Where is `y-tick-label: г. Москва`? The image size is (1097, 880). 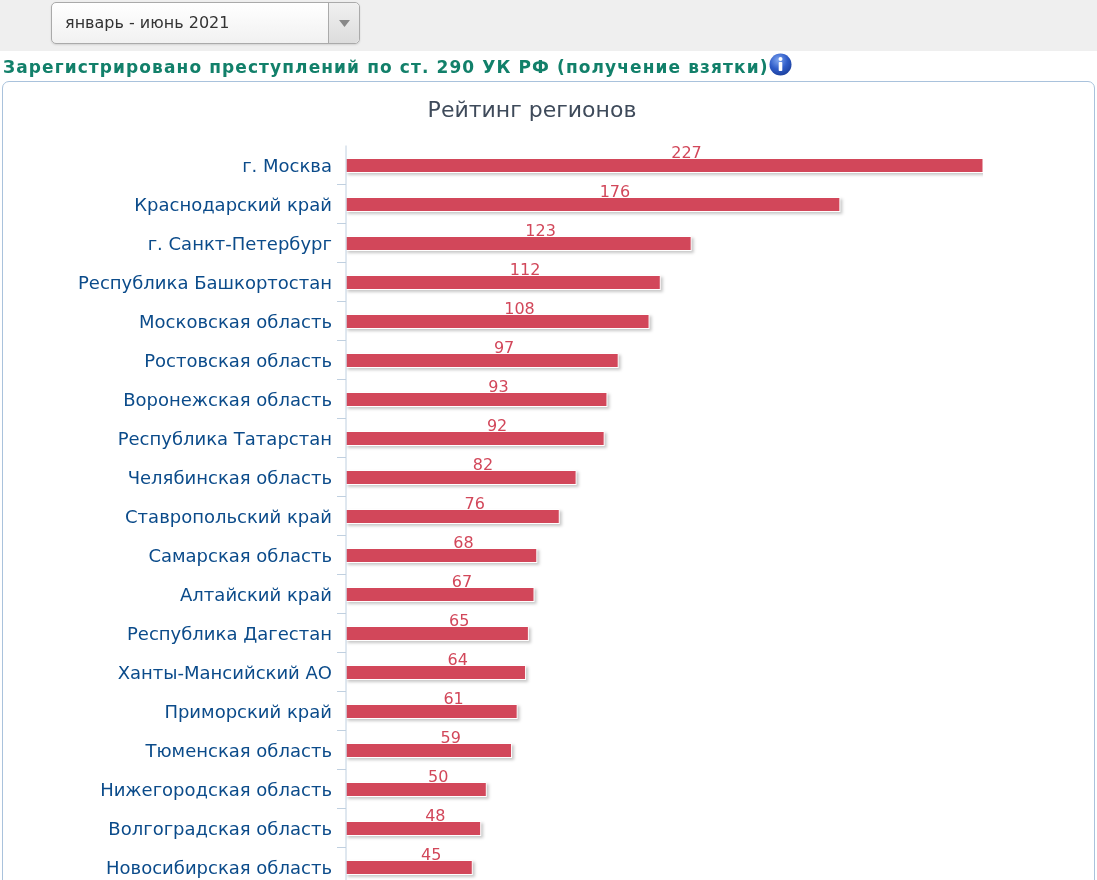 y-tick-label: г. Москва is located at coordinates (287, 165).